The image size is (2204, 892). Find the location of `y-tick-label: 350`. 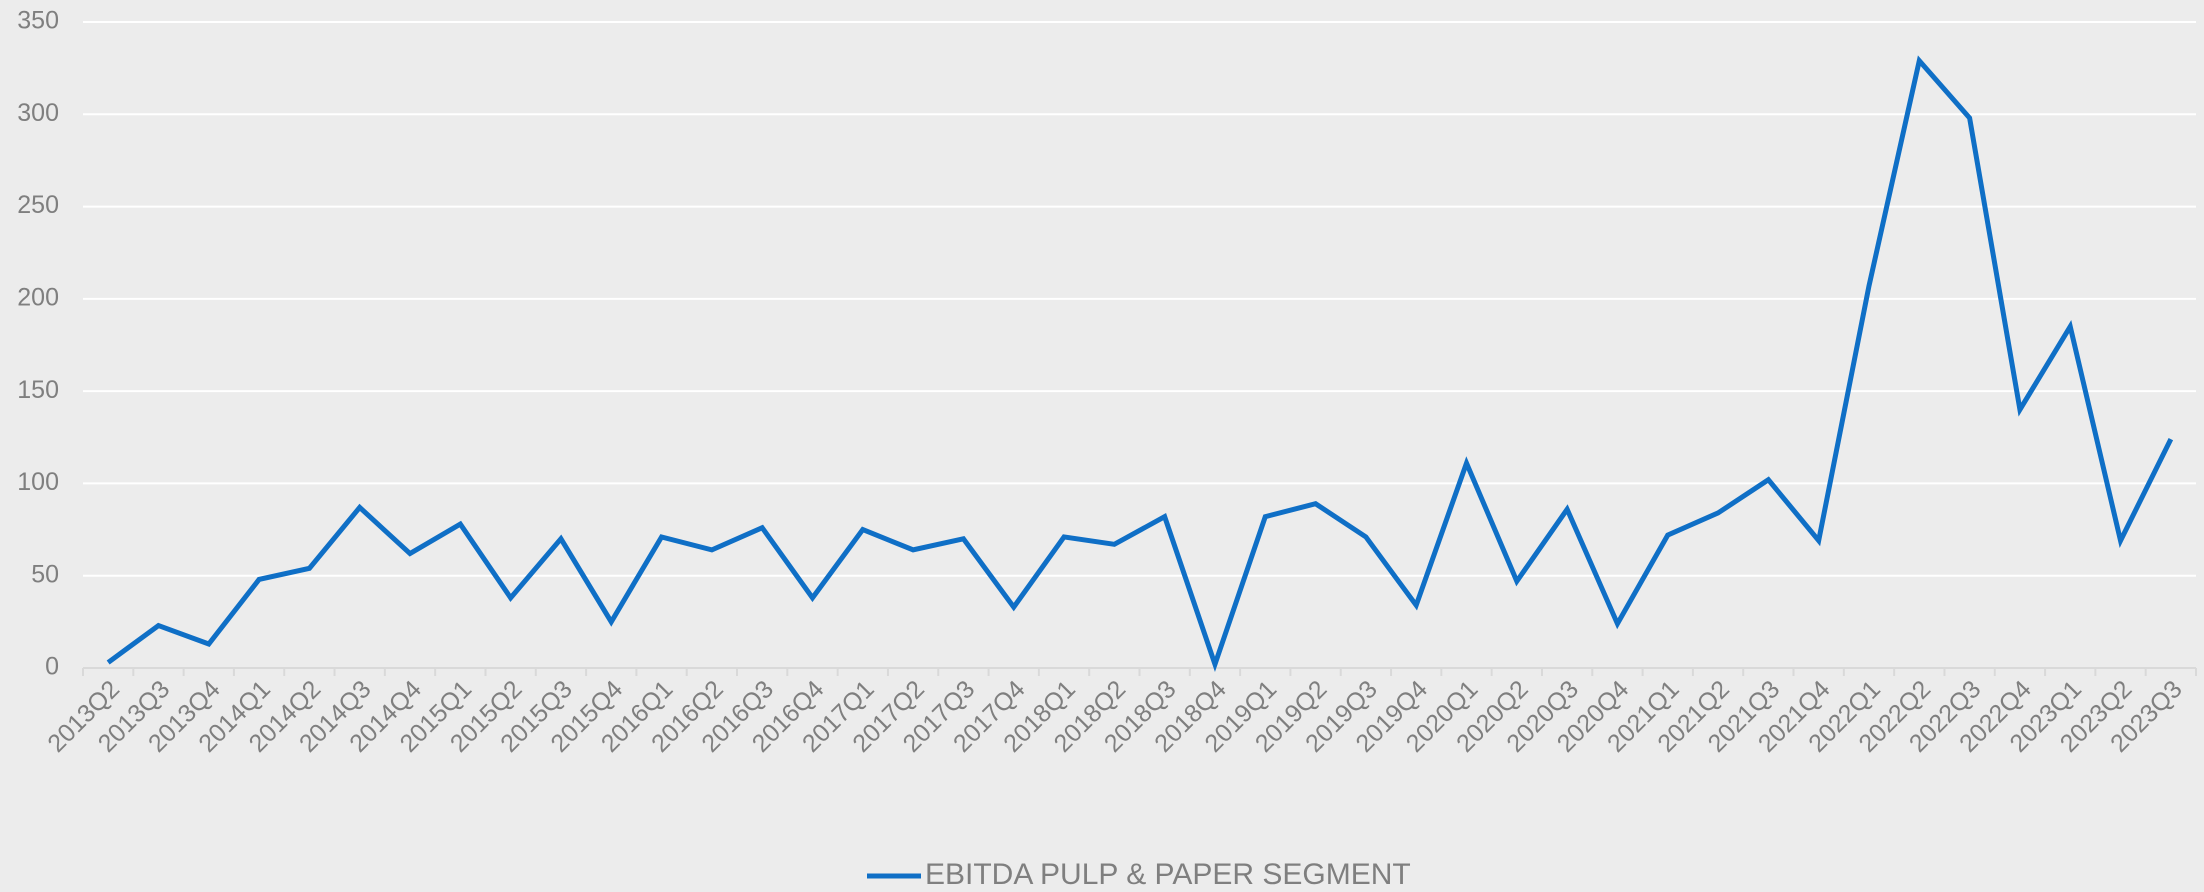

y-tick-label: 350 is located at coordinates (38, 21).